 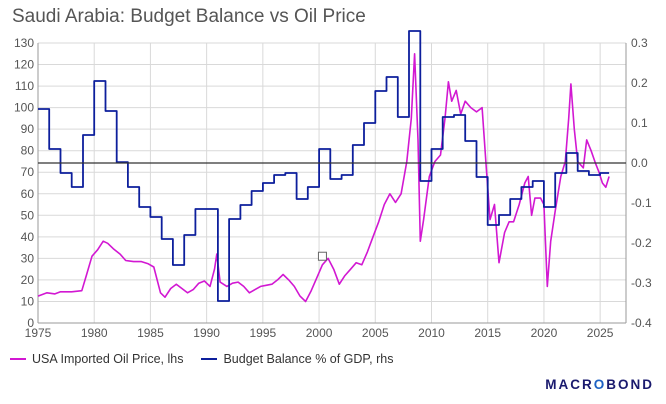 I want to click on x-tick-2015: 2015, so click(x=487, y=333).